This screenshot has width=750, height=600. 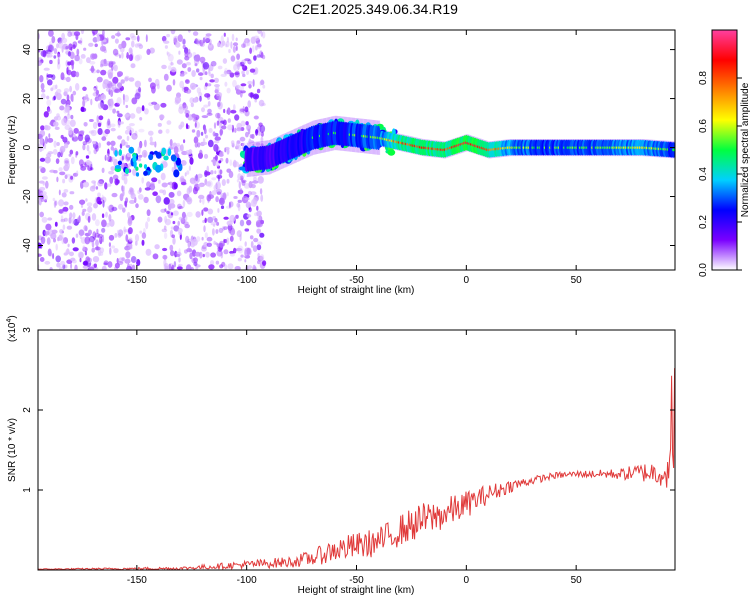 I want to click on colorbar-label: Normalized spectral amplitude, so click(x=745, y=149).